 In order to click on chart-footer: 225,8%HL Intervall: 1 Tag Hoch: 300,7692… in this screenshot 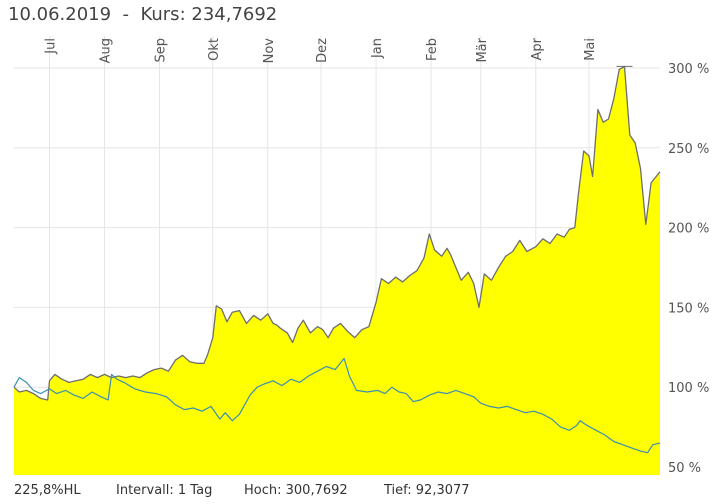, I will do `click(364, 492)`.